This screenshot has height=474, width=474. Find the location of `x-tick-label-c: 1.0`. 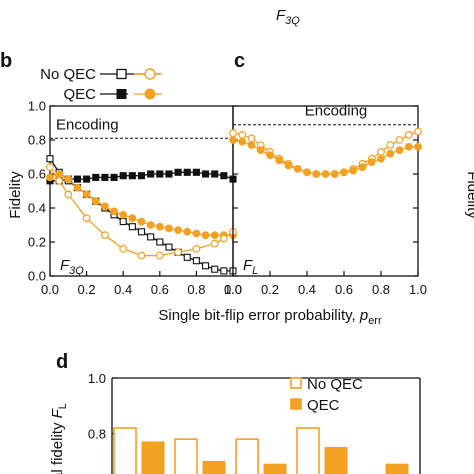

x-tick-label-c: 1.0 is located at coordinates (418, 289).